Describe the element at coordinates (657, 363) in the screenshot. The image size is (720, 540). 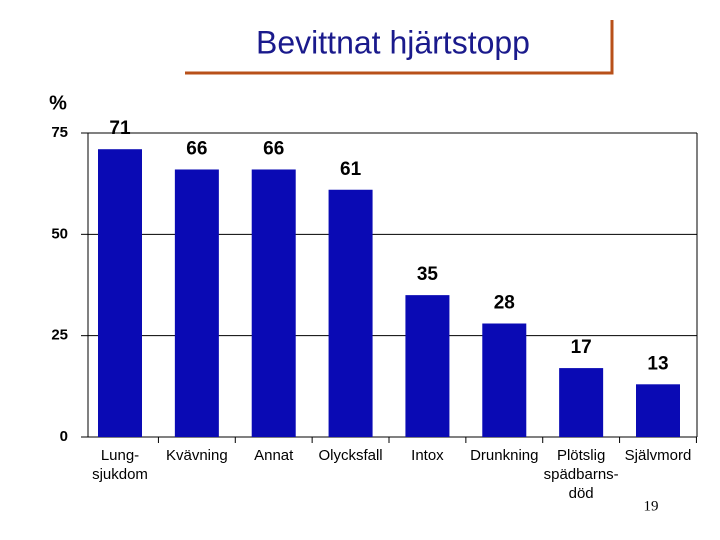
I see `value-label: 13` at that location.